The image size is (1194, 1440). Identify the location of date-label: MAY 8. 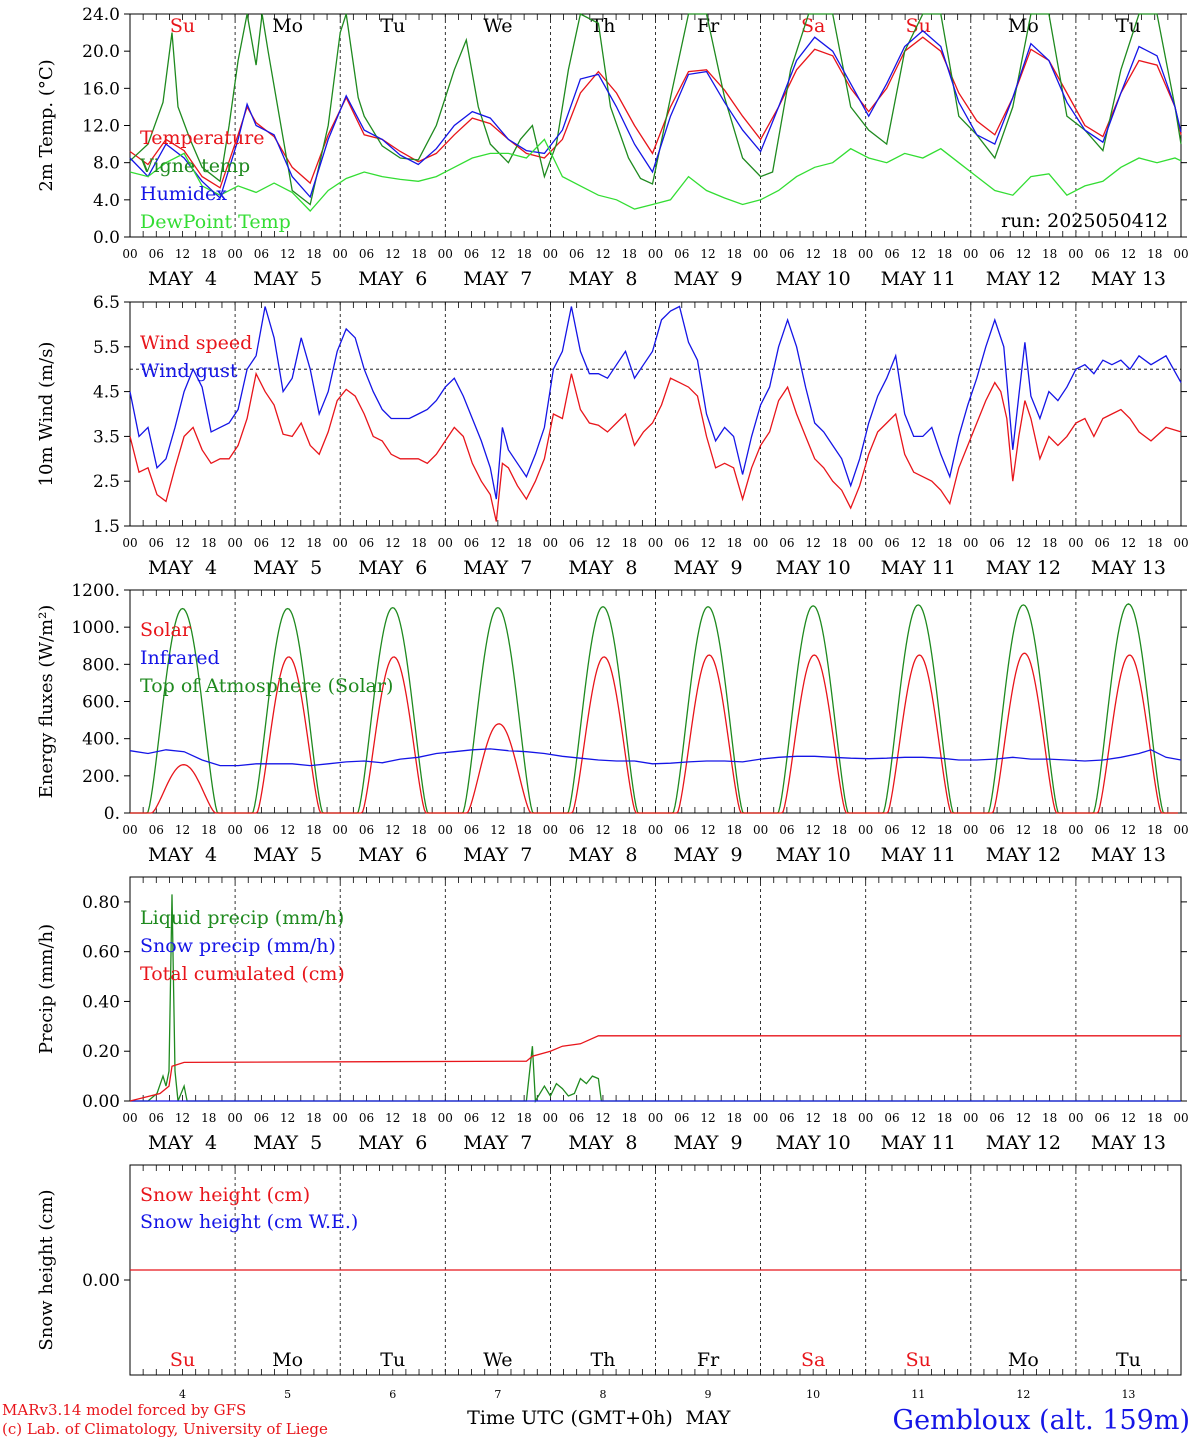
(602, 1143).